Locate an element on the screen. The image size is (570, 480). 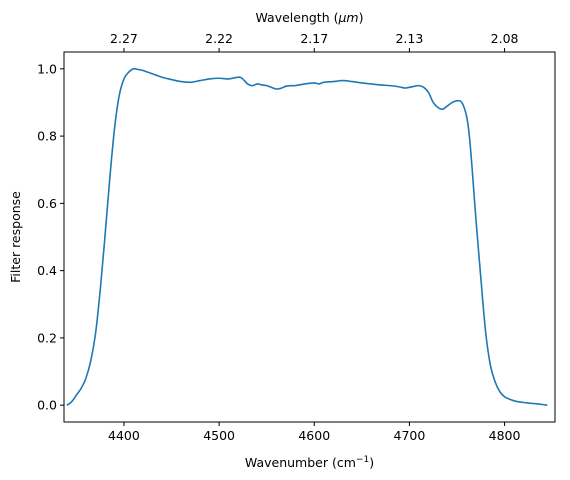
y-tick-label: 0.4 is located at coordinates (47, 270).